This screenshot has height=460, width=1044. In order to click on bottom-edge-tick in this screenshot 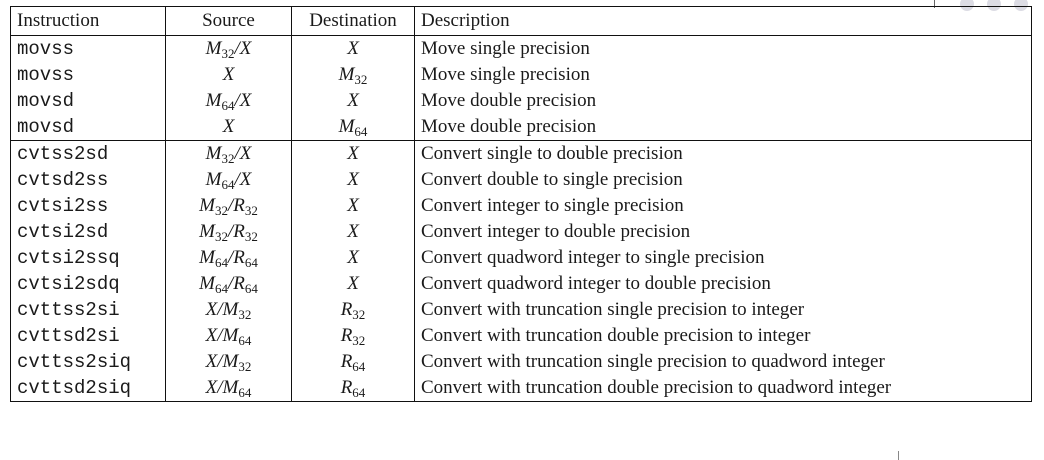, I will do `click(898, 455)`.